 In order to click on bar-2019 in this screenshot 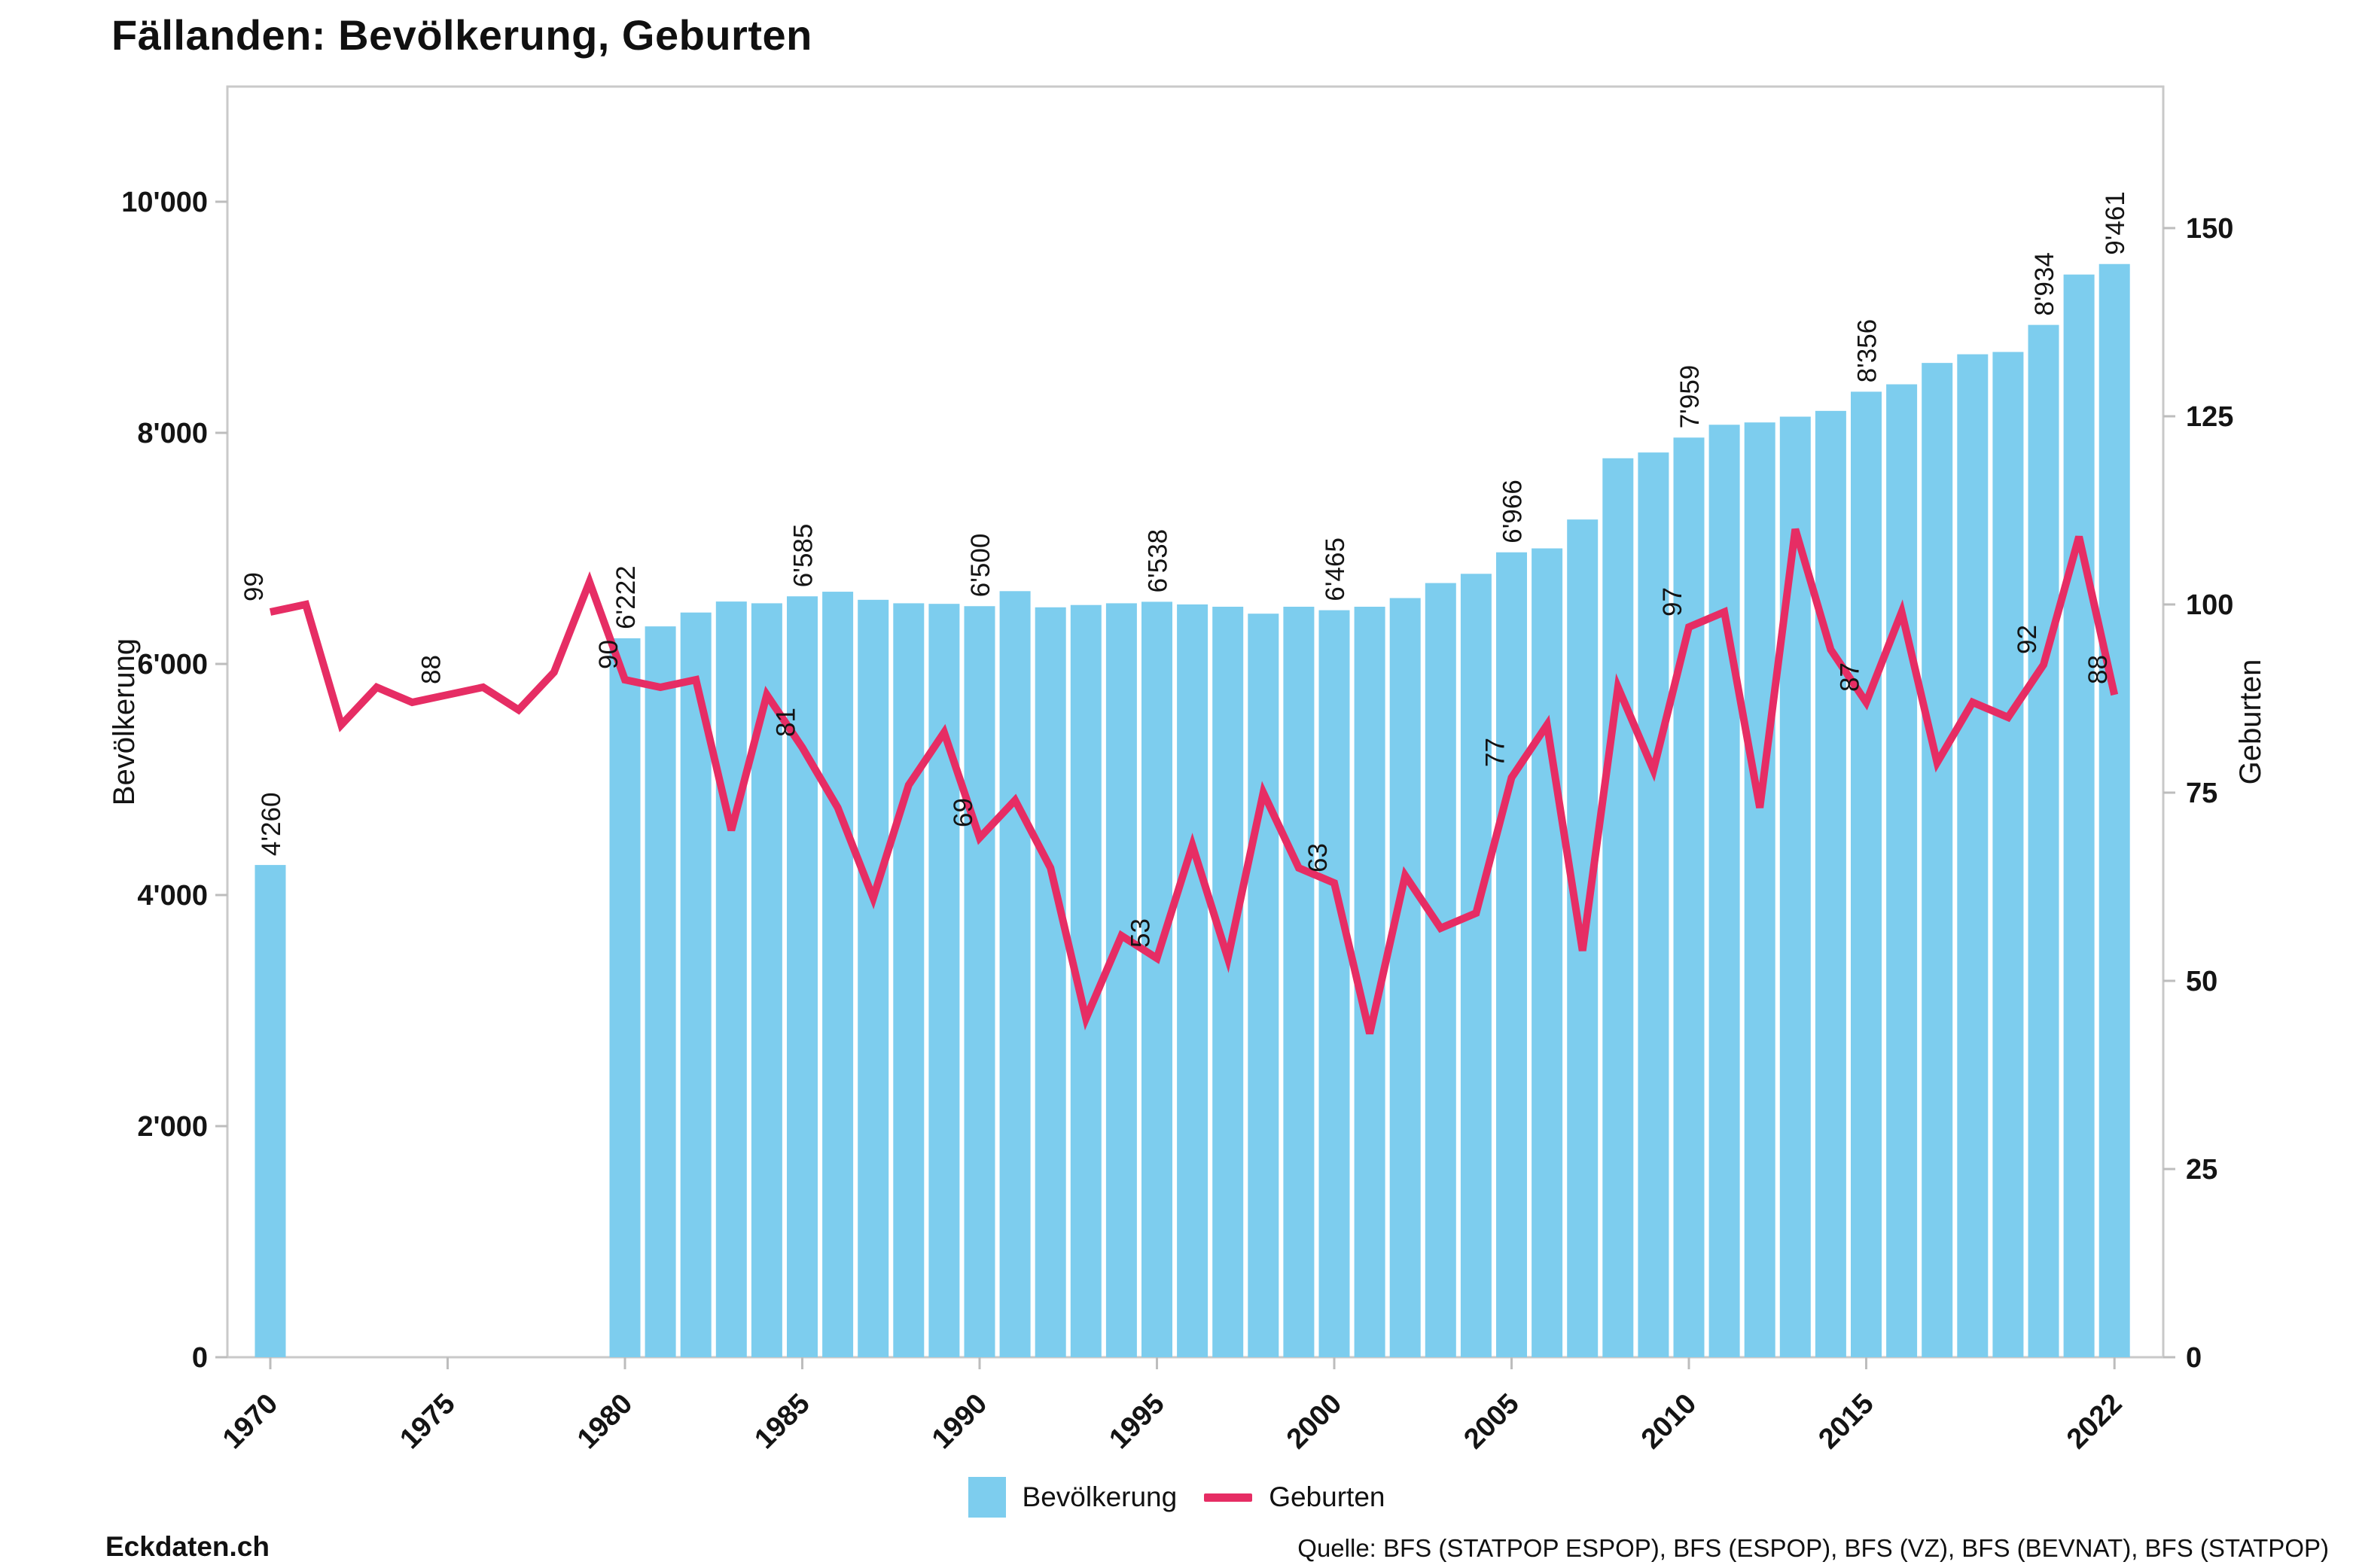, I will do `click(2008, 855)`.